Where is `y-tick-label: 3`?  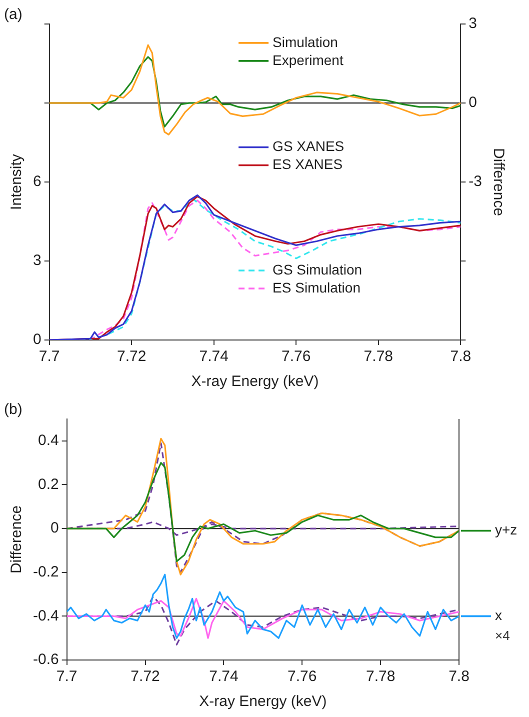
y-tick-label: 3 is located at coordinates (37, 261).